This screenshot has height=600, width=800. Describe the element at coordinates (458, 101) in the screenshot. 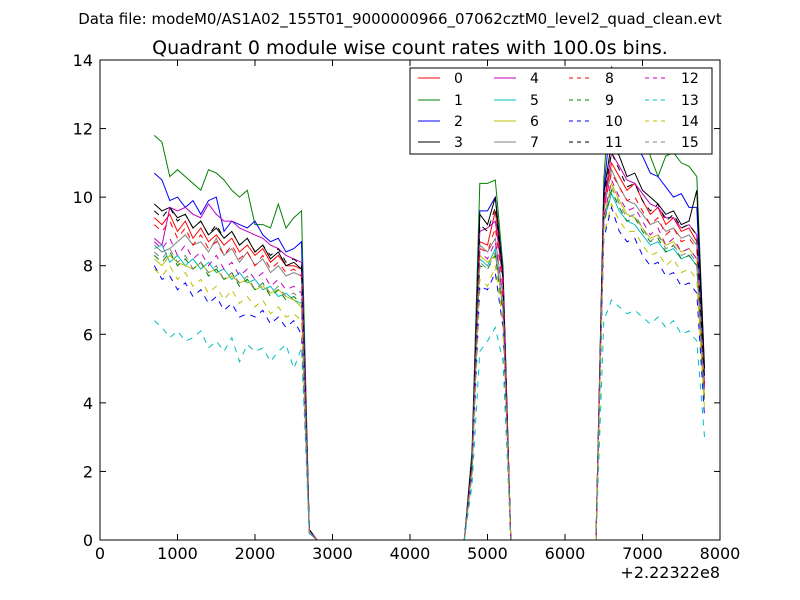

I see `legend-label-1: 1` at that location.